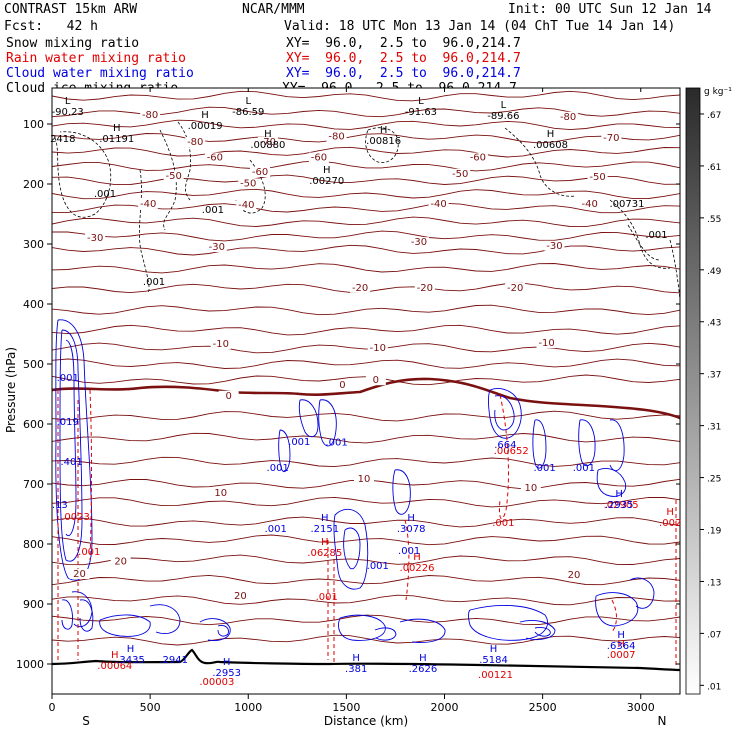 This screenshot has height=740, width=740. Describe the element at coordinates (718, 92) in the screenshot. I see `colorbar-unit: g kg⁻¹` at that location.